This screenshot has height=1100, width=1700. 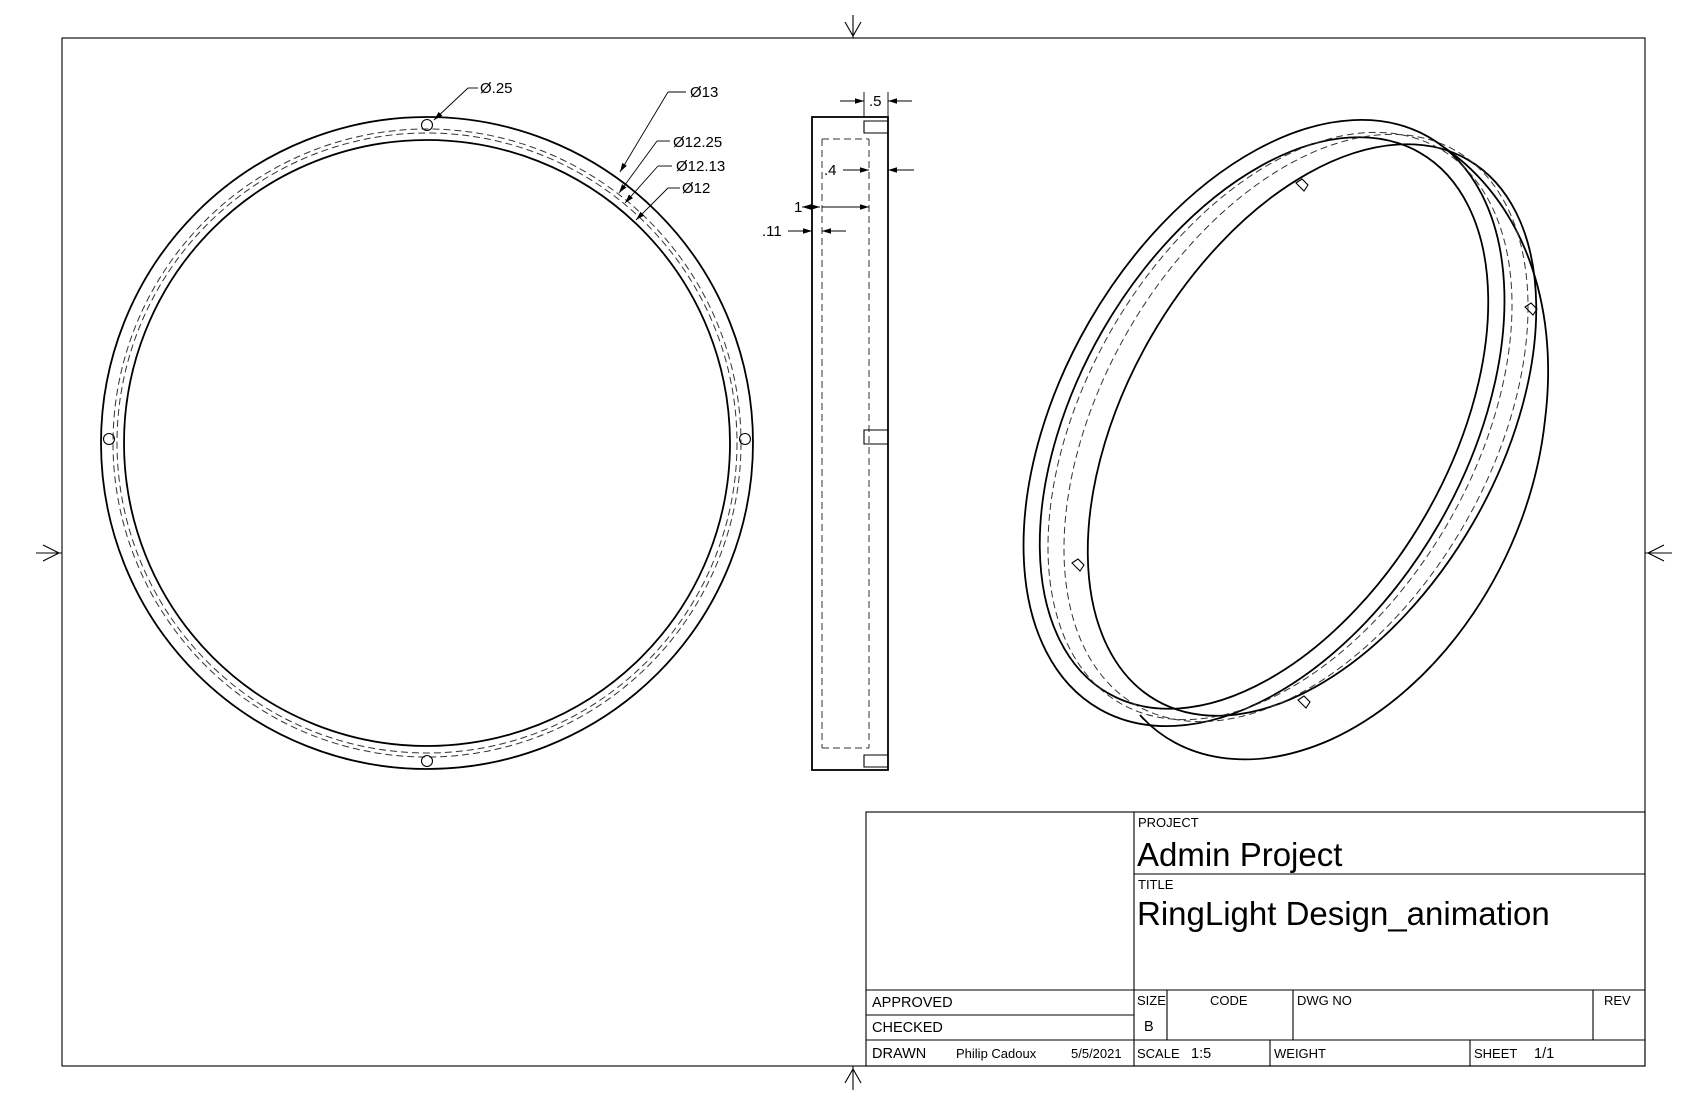 I want to click on iso-groove-b, so click(x=1296, y=428).